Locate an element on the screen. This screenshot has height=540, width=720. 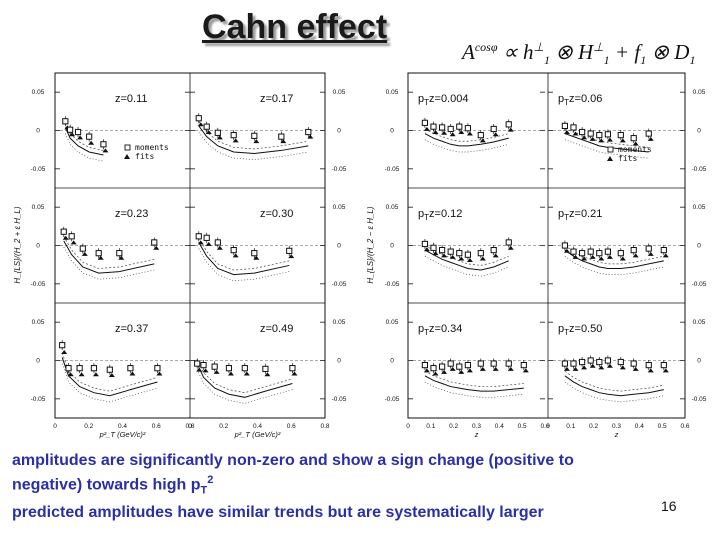
panel-label-1-4: pTz=0.34 is located at coordinates (440, 330).